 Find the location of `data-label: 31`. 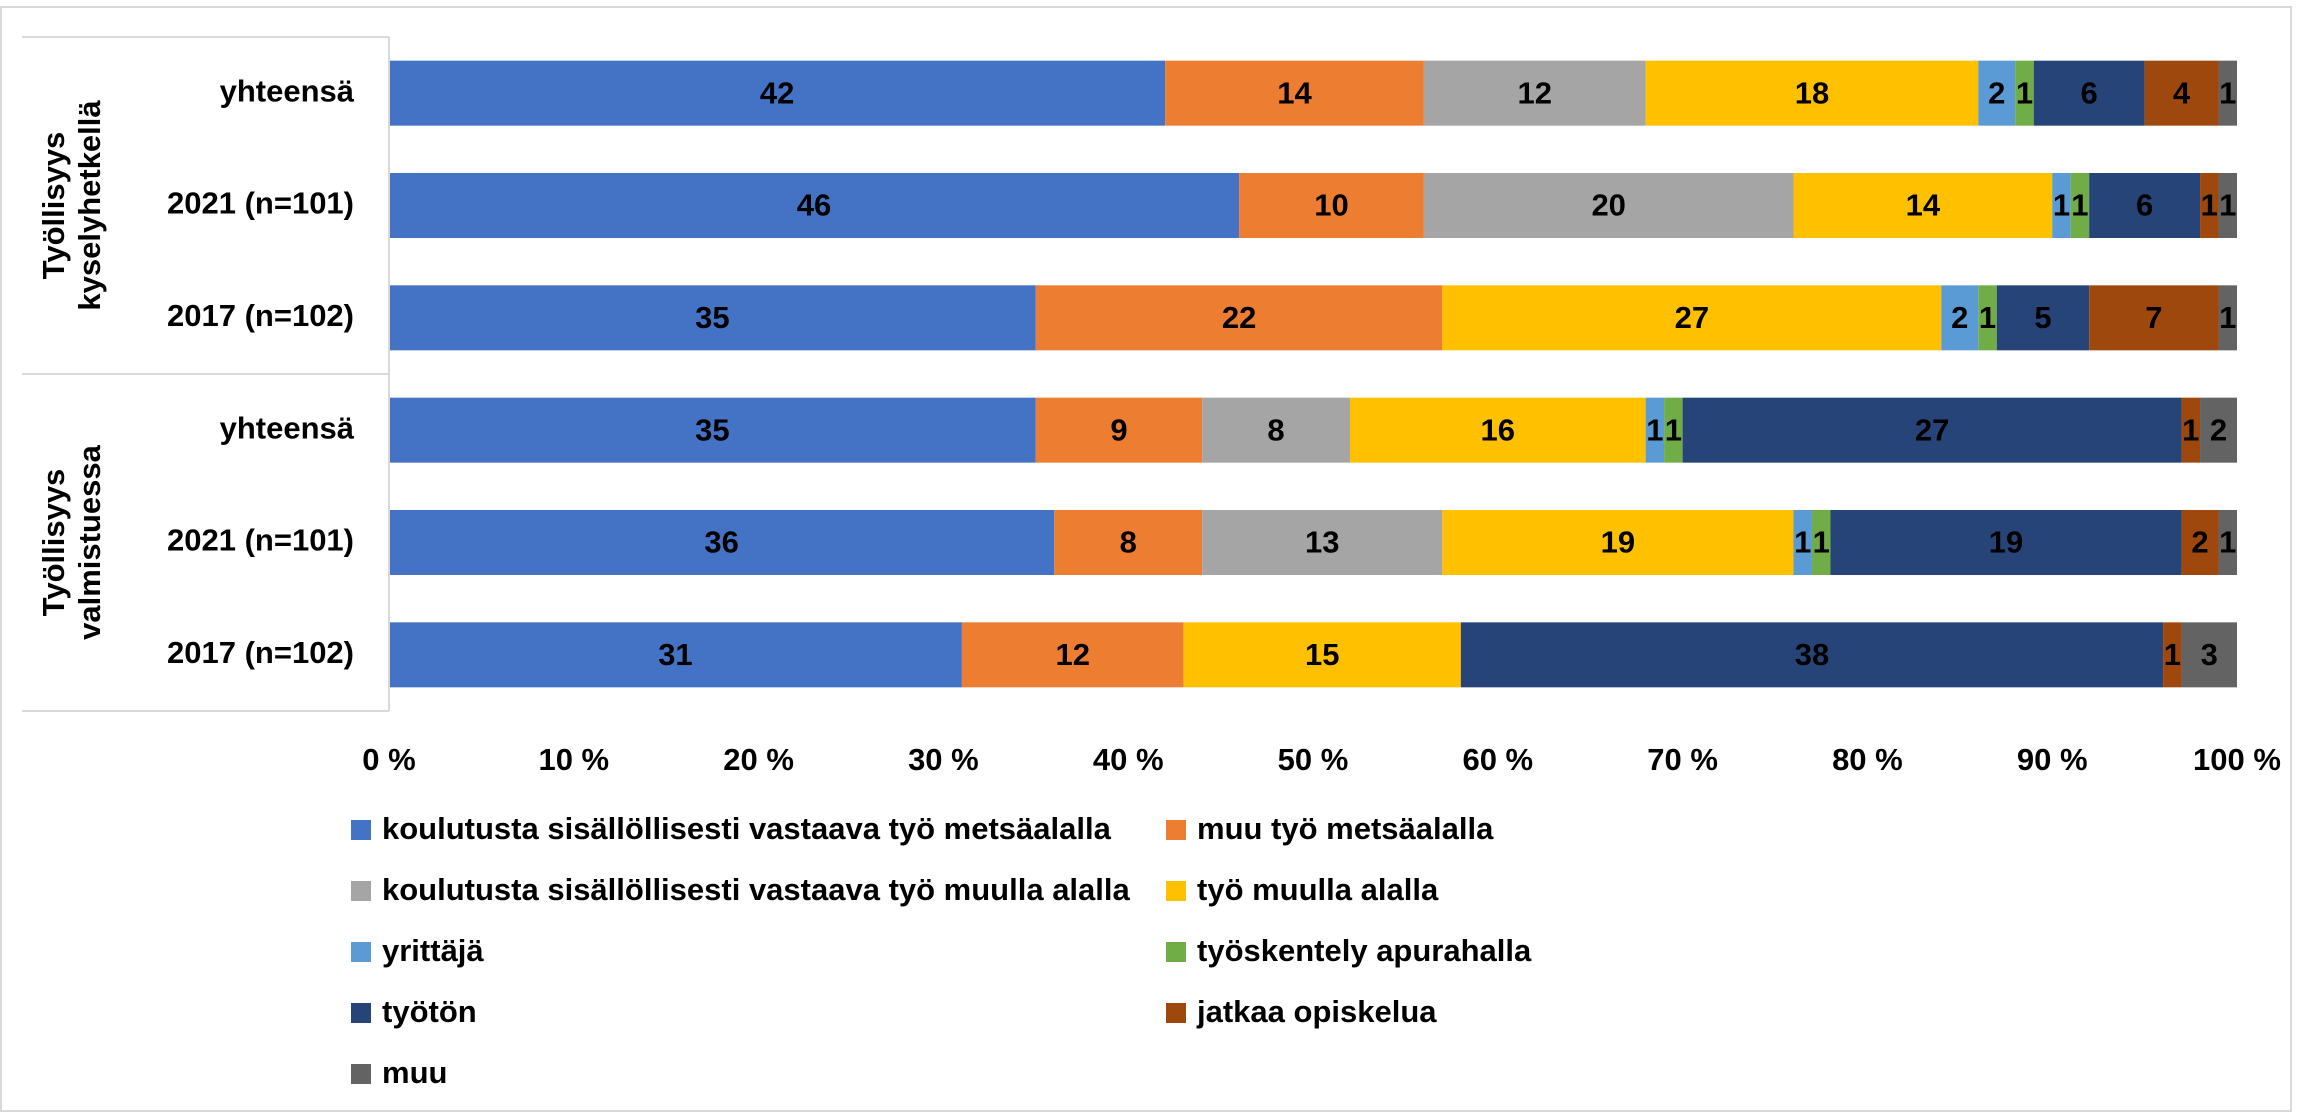

data-label: 31 is located at coordinates (675, 654).